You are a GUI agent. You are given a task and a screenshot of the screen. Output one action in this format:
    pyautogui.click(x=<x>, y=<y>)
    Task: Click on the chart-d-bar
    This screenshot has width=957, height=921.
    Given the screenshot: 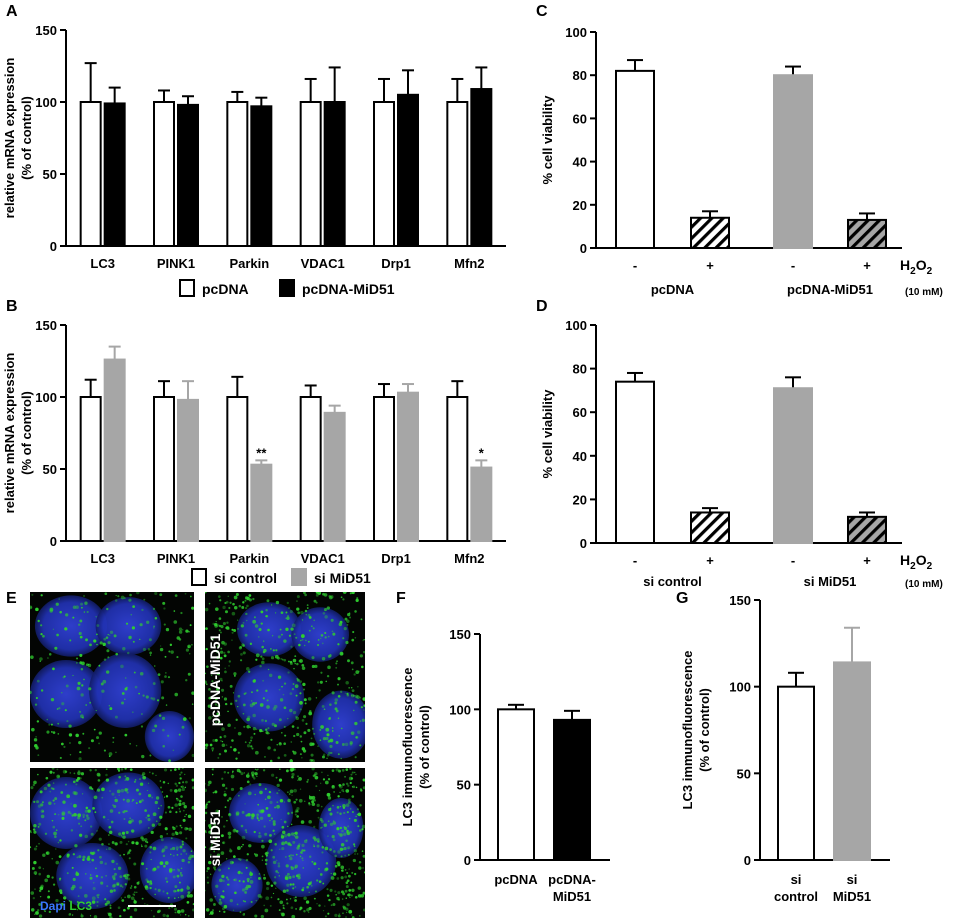 What is the action you would take?
    pyautogui.click(x=710, y=527)
    